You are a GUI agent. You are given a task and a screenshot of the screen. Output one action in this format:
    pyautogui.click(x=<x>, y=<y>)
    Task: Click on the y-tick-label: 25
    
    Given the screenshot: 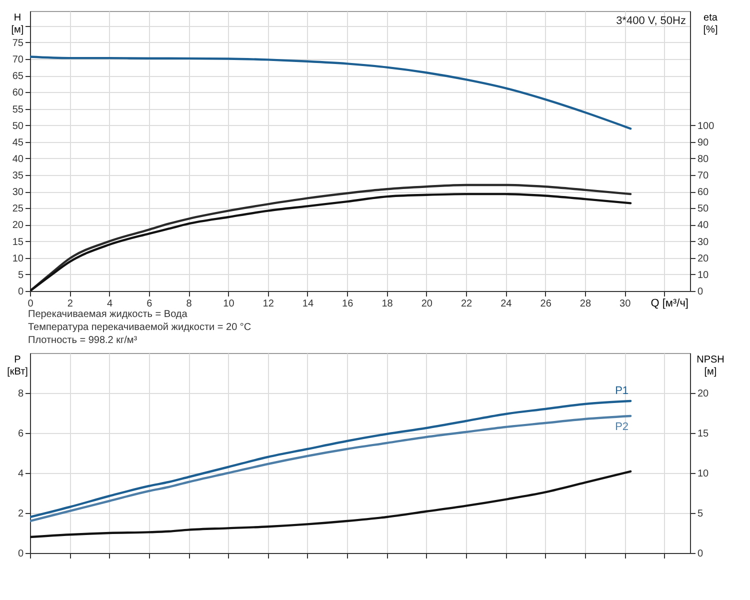 What is the action you would take?
    pyautogui.click(x=18, y=209)
    